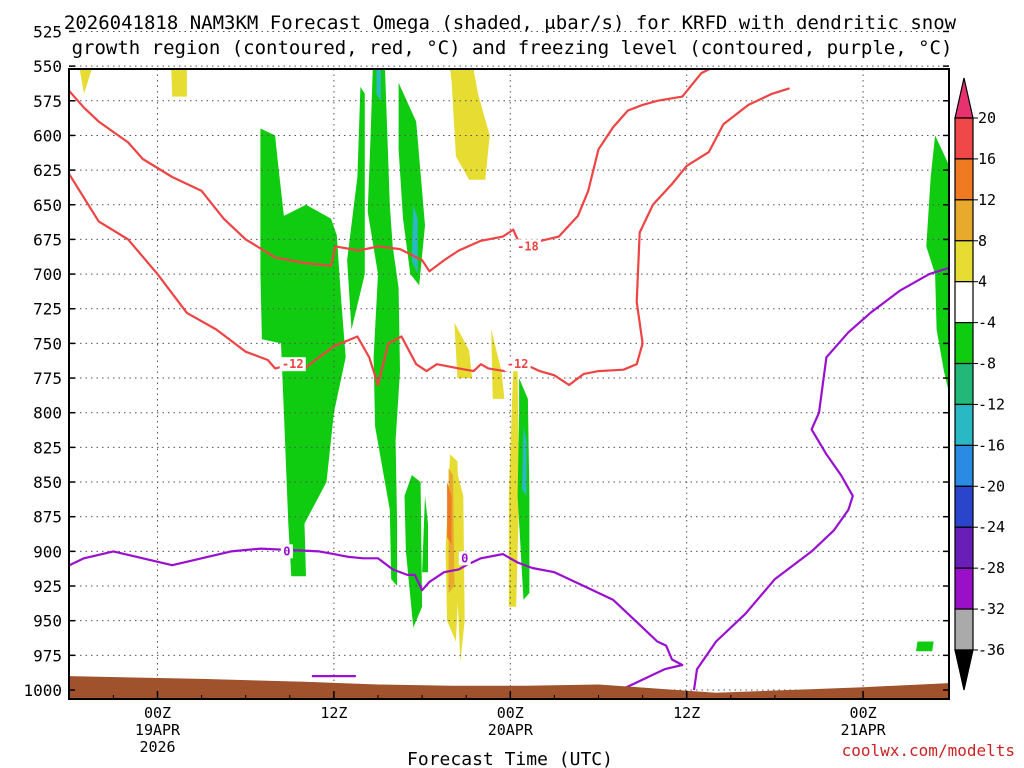 This screenshot has height=768, width=1024. Describe the element at coordinates (47, 274) in the screenshot. I see `y-tick-label: 700` at that location.